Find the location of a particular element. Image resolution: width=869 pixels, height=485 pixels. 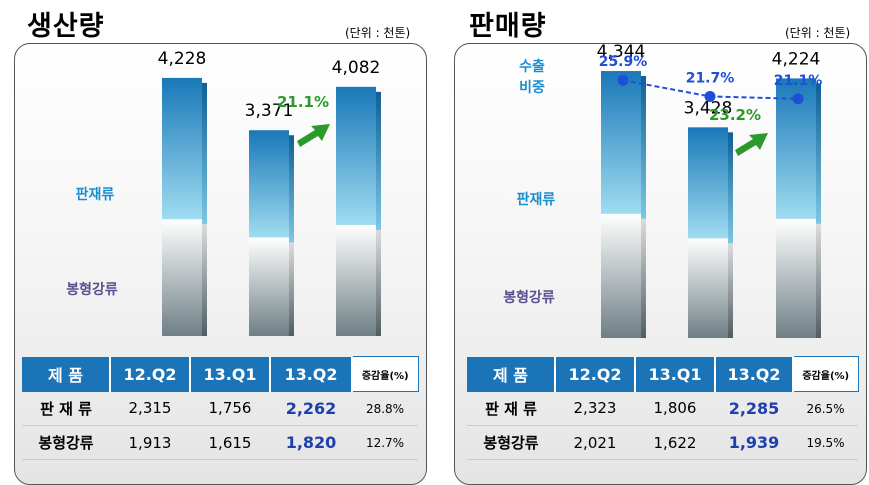

table-cell: 2,315 is located at coordinates (150, 408).